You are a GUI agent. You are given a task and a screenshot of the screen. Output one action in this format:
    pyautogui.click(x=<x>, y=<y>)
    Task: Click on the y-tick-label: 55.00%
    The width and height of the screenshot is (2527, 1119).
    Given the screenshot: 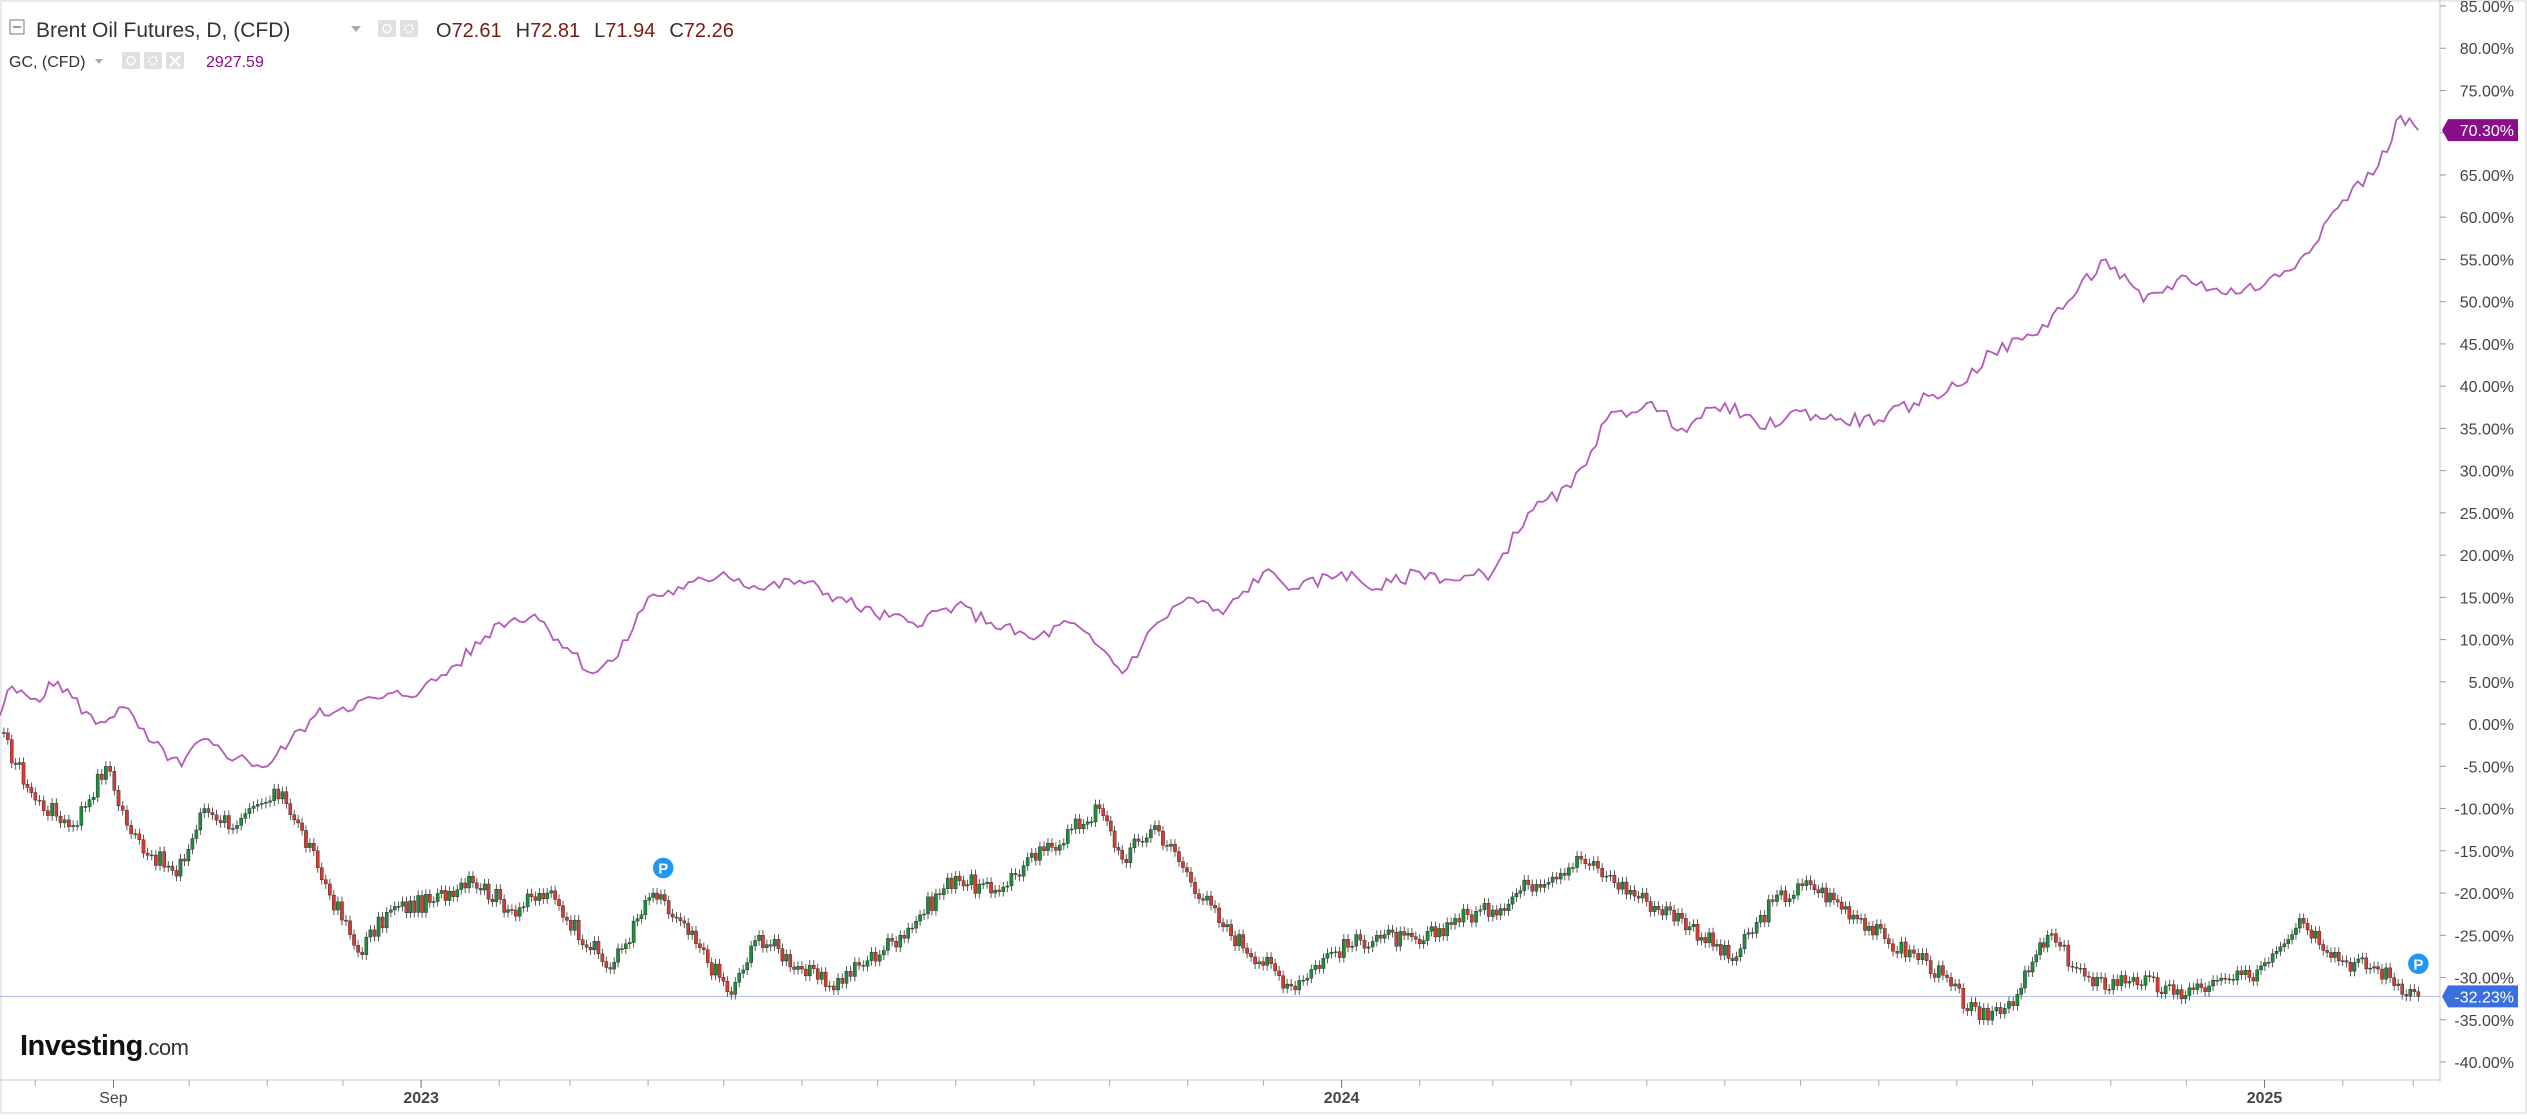 What is the action you would take?
    pyautogui.click(x=2487, y=260)
    